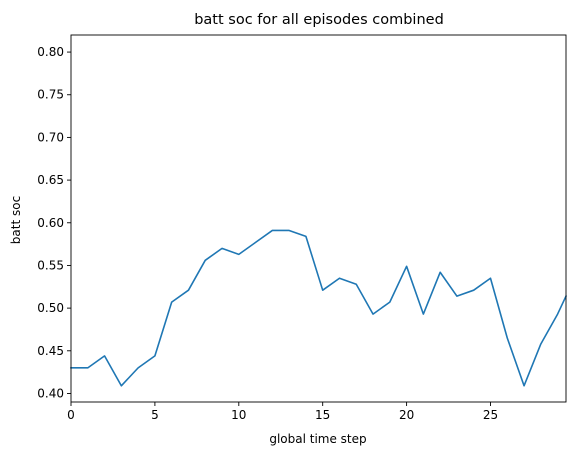 This screenshot has height=455, width=576. I want to click on y-tick-label: 0.70, so click(50, 137).